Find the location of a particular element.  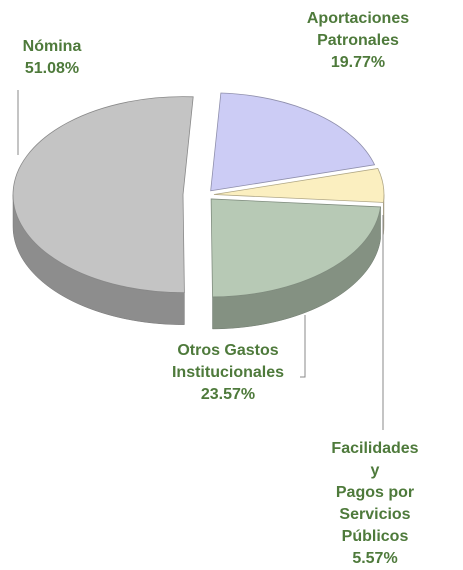

value-label: 19.77% is located at coordinates (358, 62).